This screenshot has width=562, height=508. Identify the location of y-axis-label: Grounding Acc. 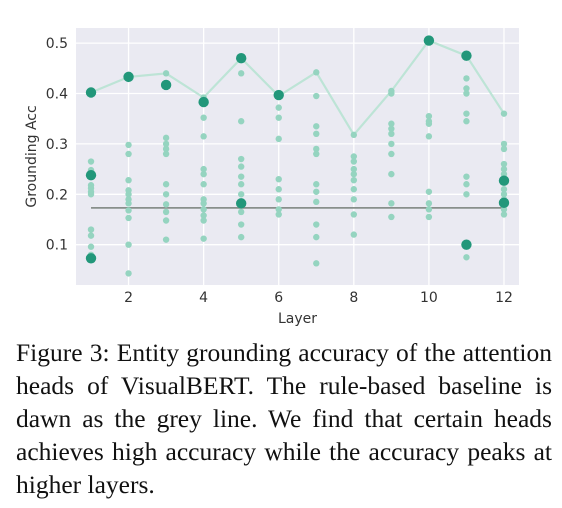
(32, 156).